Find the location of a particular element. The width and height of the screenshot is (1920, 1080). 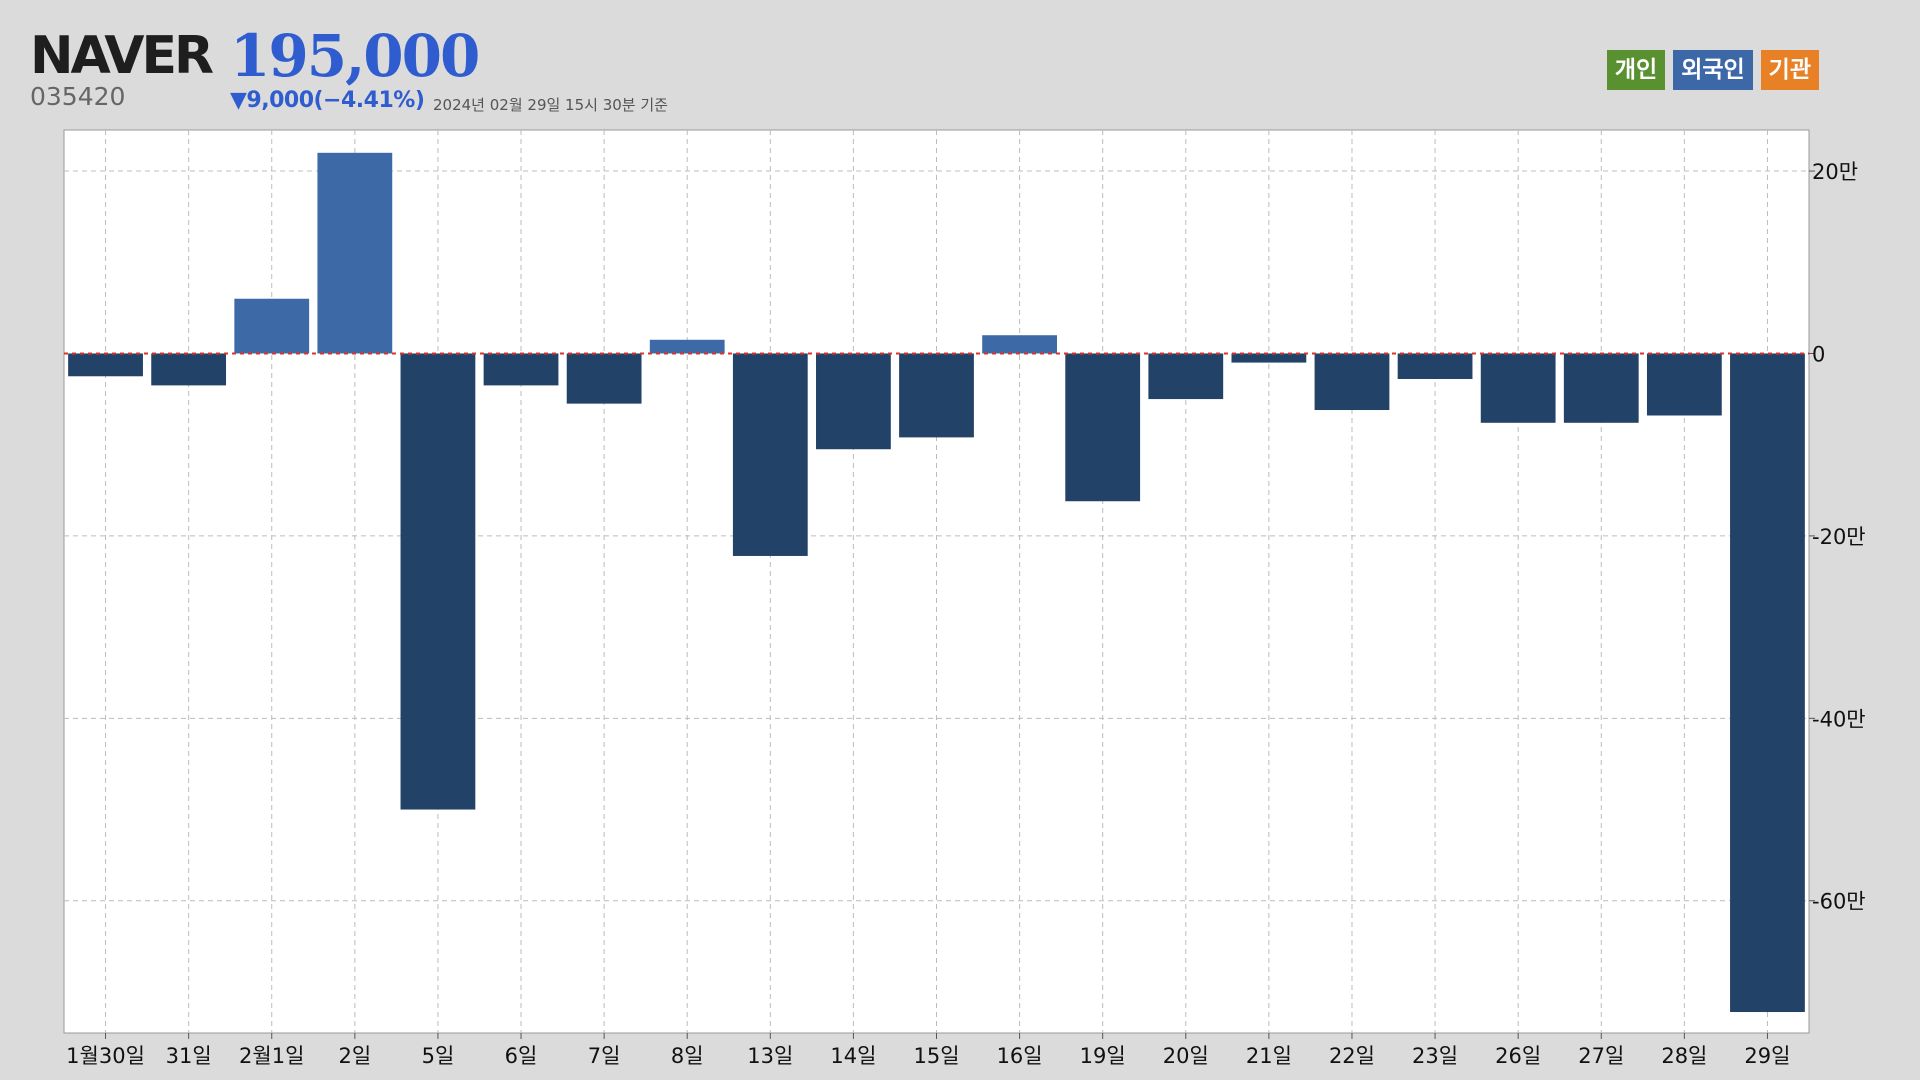

legend-item-foreign: 외국인 is located at coordinates (1713, 70).